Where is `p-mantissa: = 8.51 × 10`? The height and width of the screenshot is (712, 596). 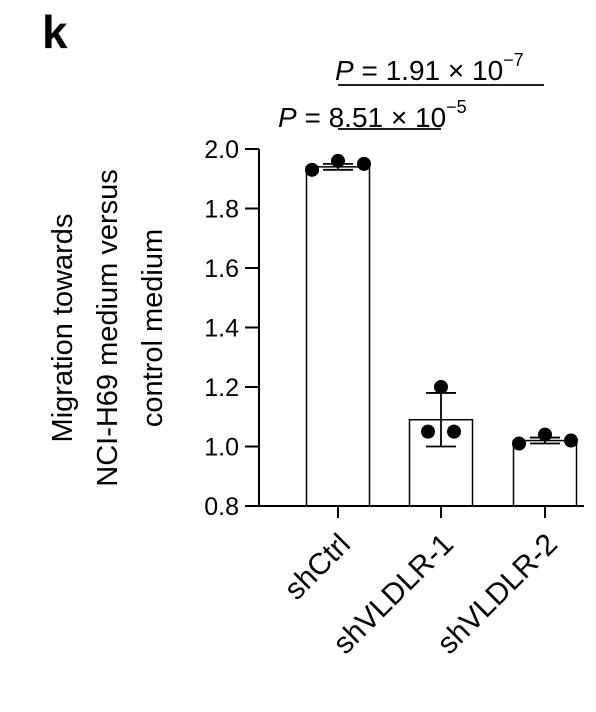 p-mantissa: = 8.51 × 10 is located at coordinates (371, 117).